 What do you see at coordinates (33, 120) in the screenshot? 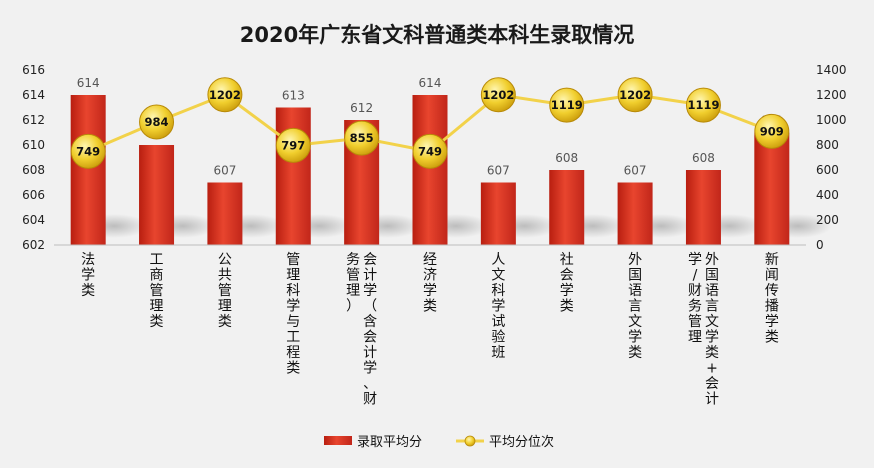
I see `y-left-tick-label: 612` at bounding box center [33, 120].